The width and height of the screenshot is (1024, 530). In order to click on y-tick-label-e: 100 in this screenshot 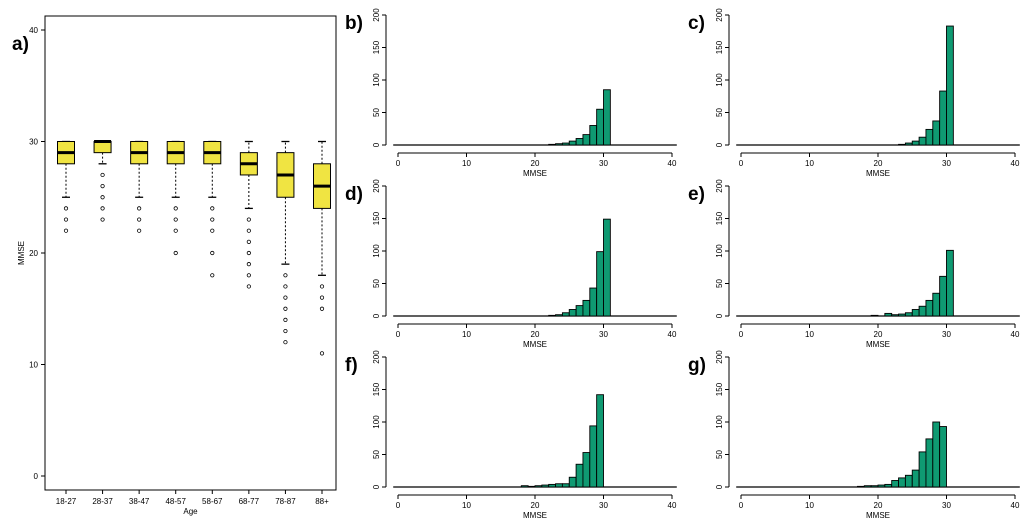, I will do `click(719, 251)`.